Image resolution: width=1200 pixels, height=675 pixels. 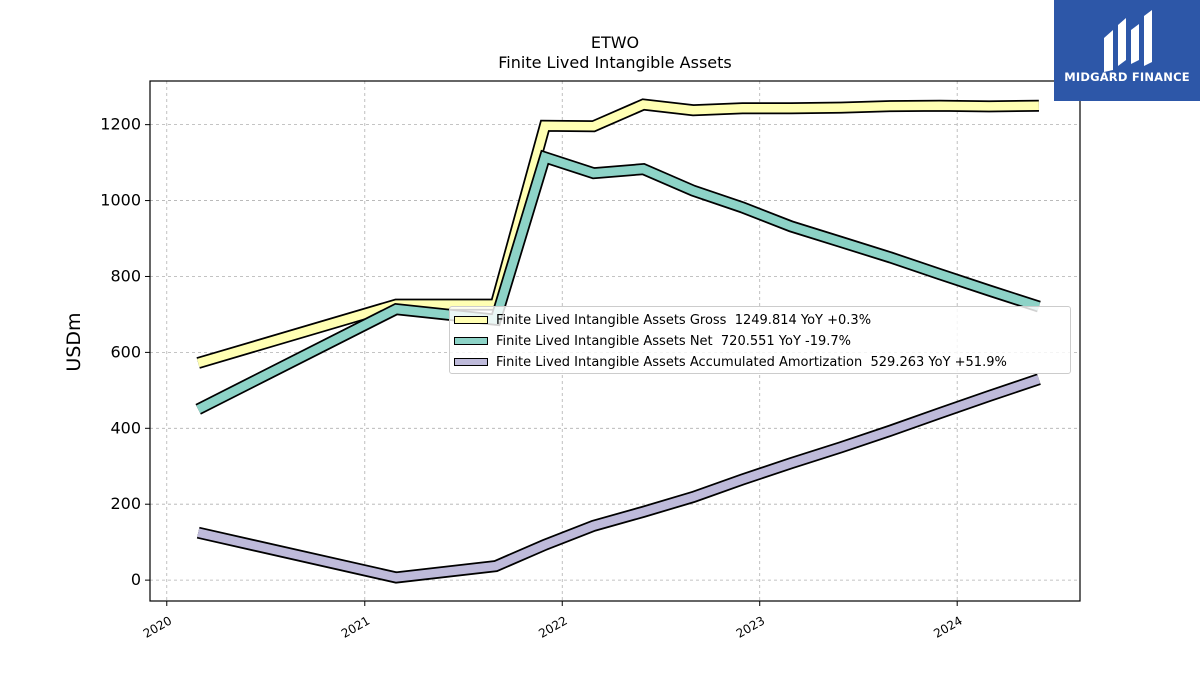 What do you see at coordinates (355, 626) in the screenshot?
I see `x-tick-label: 2021` at bounding box center [355, 626].